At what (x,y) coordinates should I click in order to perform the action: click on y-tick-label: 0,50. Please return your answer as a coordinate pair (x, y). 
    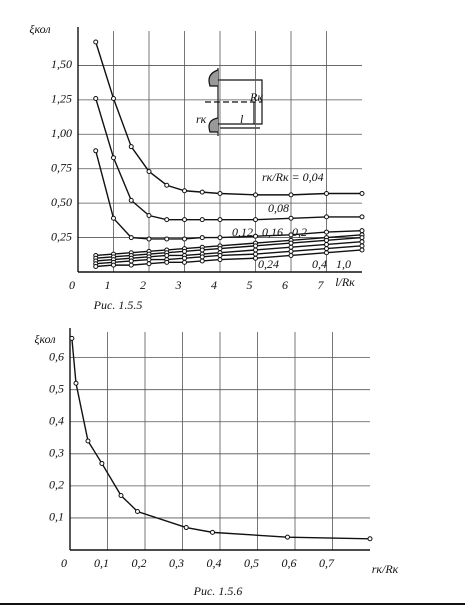
    Looking at the image, I should click on (61, 202).